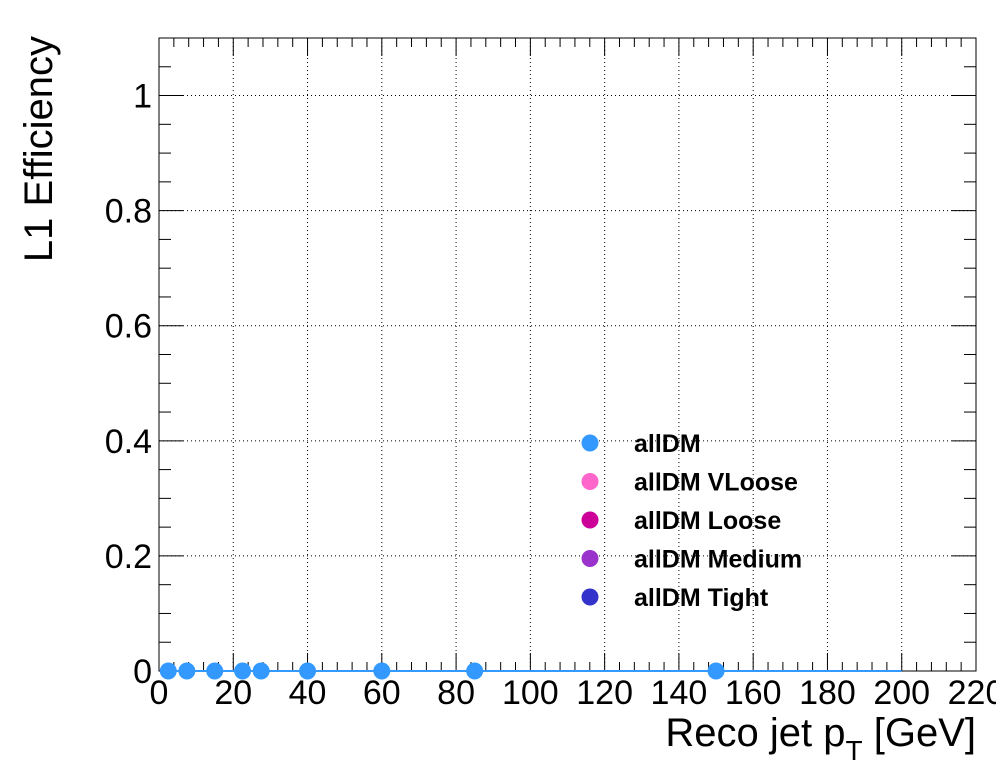 This screenshot has width=996, height=772. Describe the element at coordinates (753, 693) in the screenshot. I see `x-tick-label: 160` at that location.